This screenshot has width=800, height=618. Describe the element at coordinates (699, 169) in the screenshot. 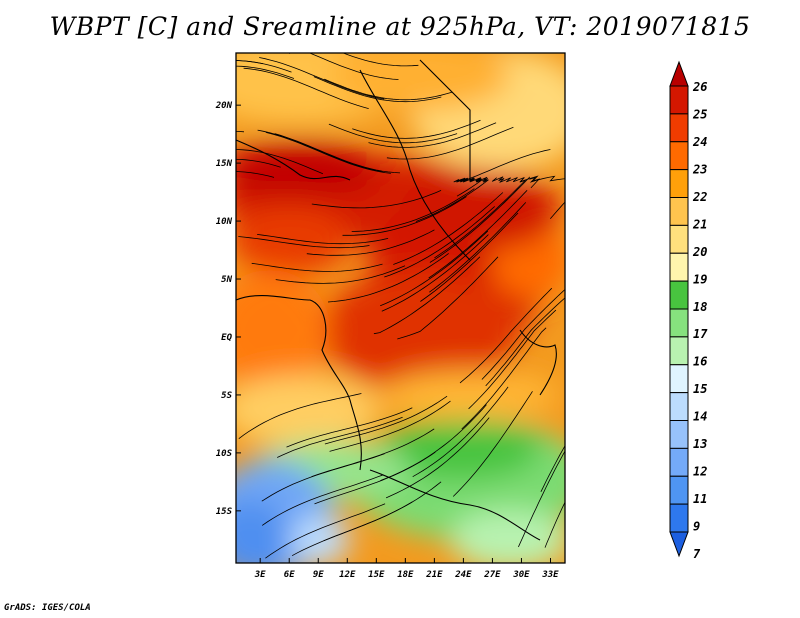

I see `colorbar-label: 23` at that location.